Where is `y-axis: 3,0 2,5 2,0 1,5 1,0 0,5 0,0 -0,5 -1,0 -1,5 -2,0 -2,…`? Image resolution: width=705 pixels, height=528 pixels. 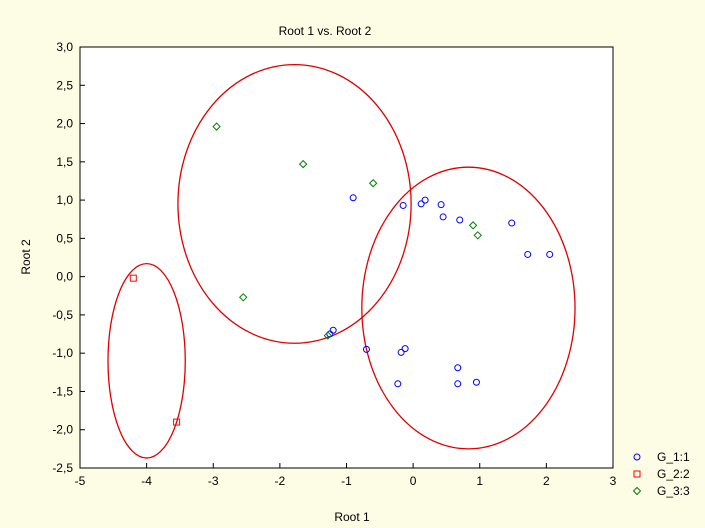 y-axis: 3,0 2,5 2,0 1,5 1,0 0,5 0,0 -0,5 -1,0 -1,5 -2,0 -2,… is located at coordinates (68, 257).